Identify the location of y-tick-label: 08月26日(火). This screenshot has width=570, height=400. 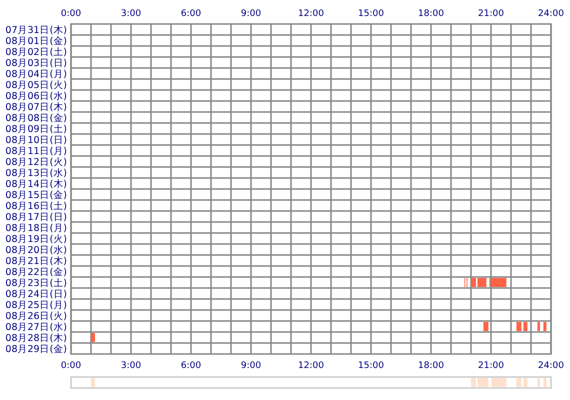
(36, 316).